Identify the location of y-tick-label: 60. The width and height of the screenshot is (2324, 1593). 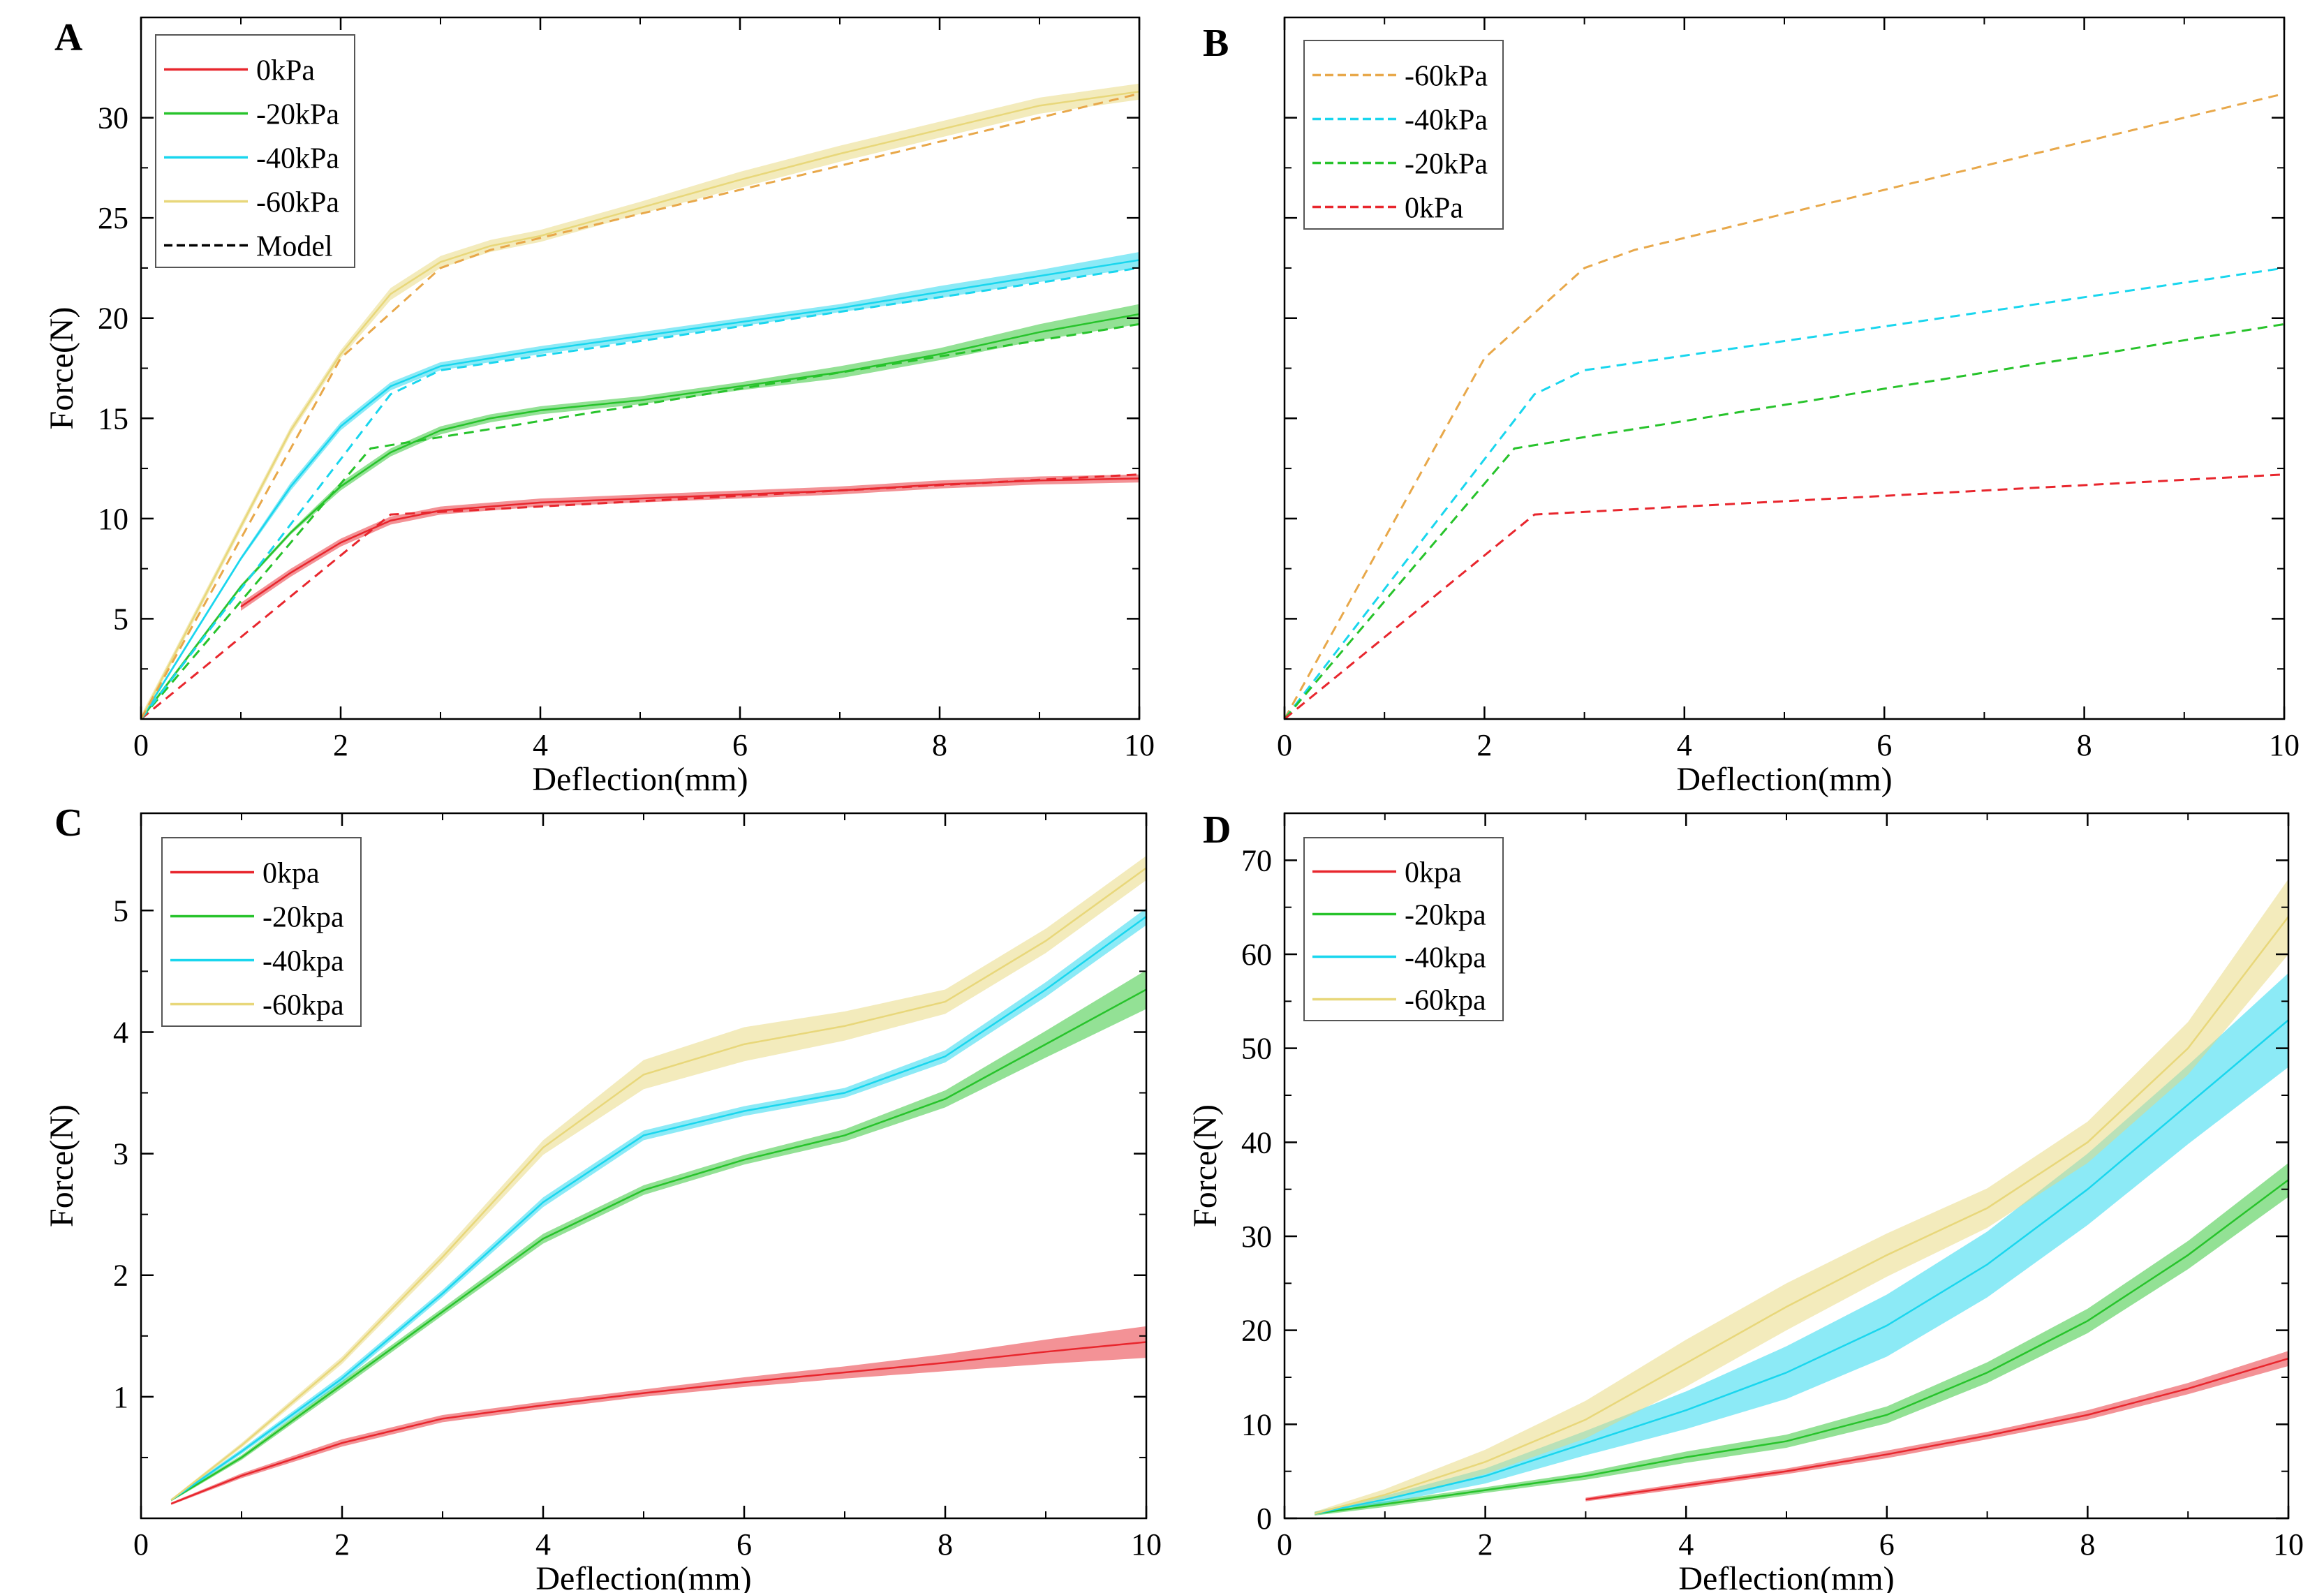
(1256, 955).